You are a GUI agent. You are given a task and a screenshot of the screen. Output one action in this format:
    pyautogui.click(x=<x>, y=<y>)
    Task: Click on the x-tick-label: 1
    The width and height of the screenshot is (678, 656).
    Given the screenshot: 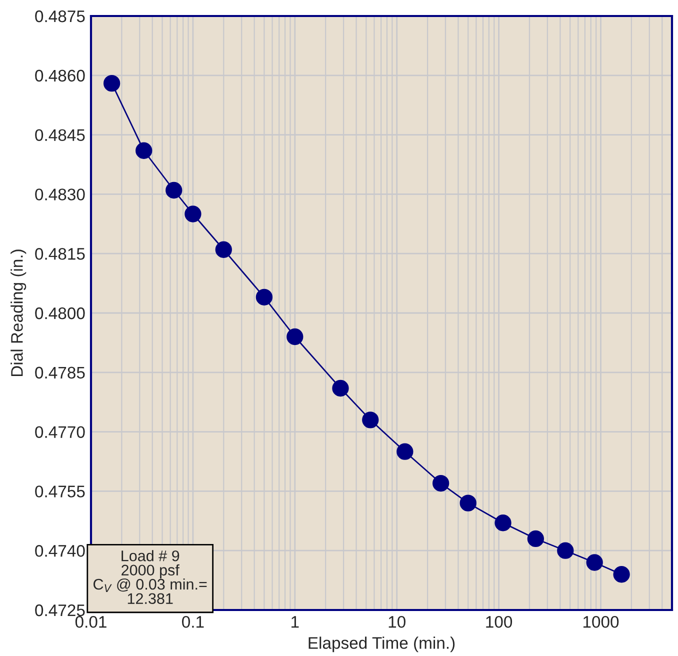 What is the action you would take?
    pyautogui.click(x=295, y=622)
    